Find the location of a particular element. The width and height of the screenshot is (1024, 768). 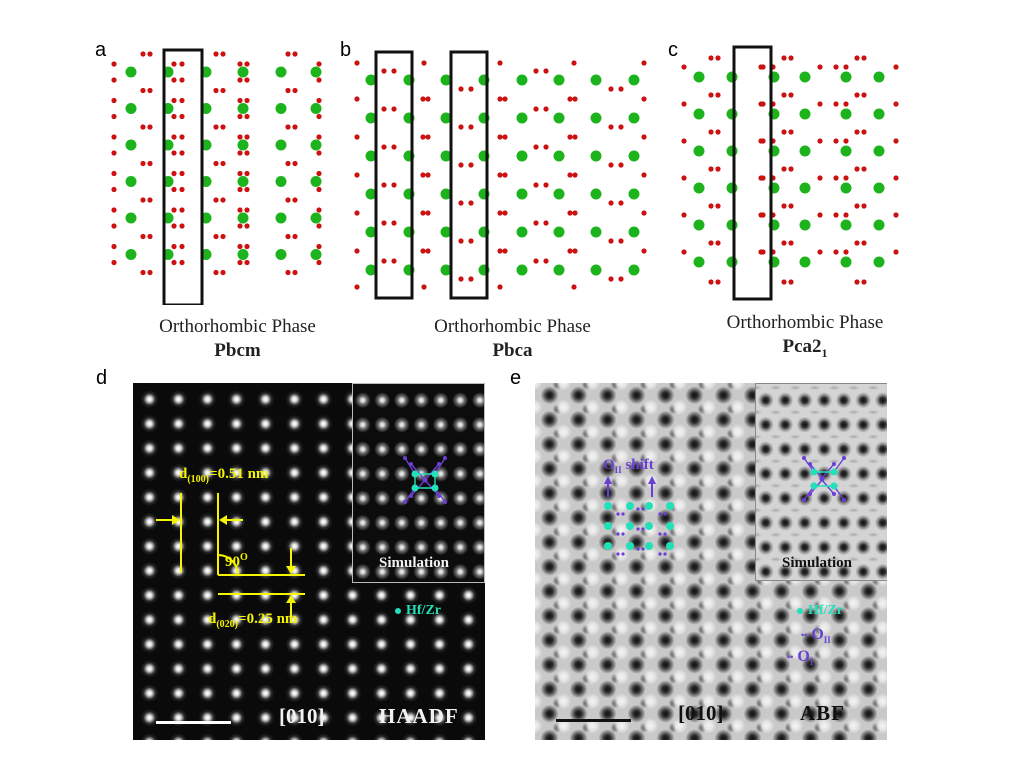

haadf-simulation-inset: Simulation is located at coordinates (418, 483).